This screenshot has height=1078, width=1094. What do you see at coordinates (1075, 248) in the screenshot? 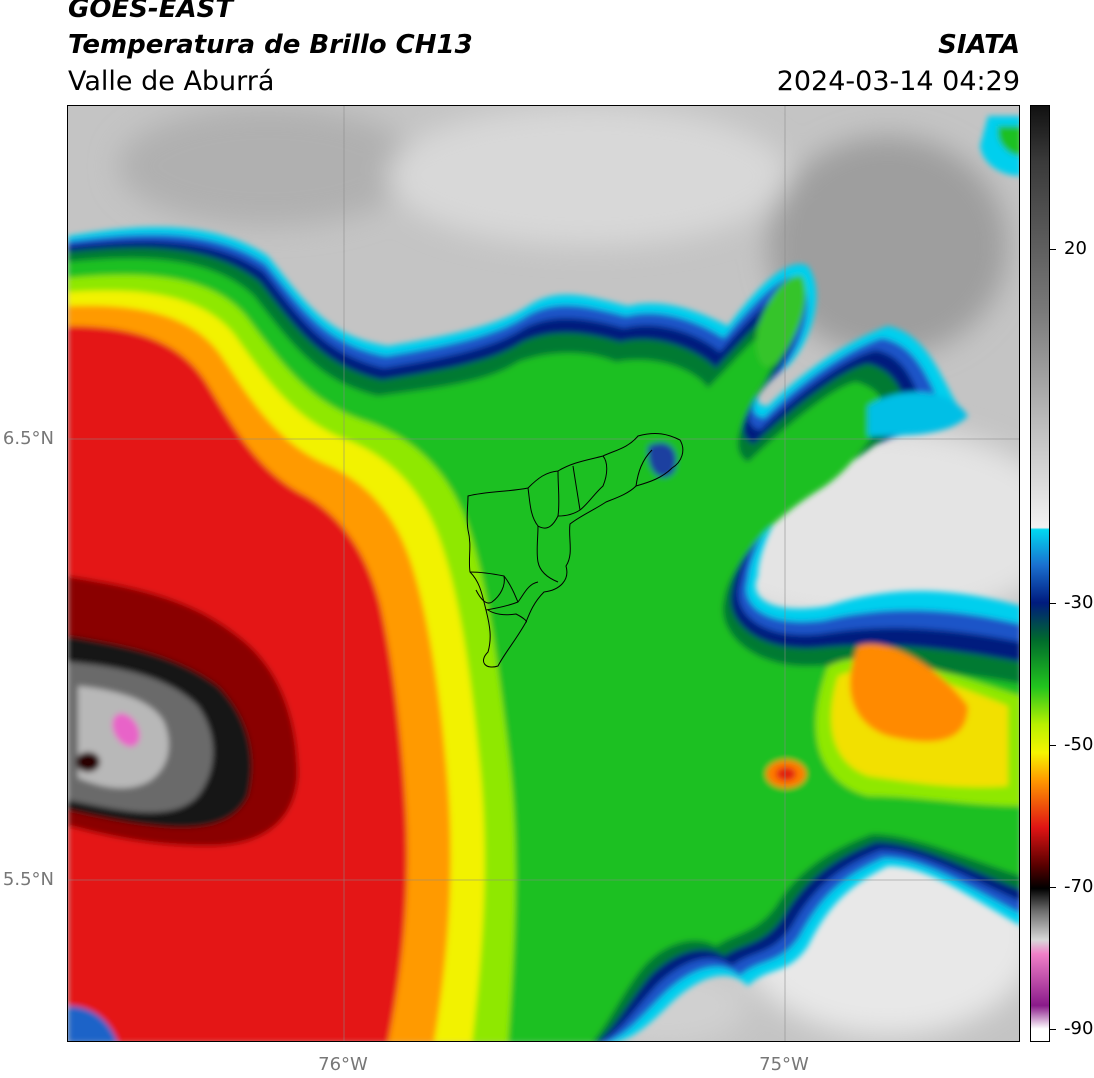
I see `colorbar-label-20: 20` at bounding box center [1075, 248].